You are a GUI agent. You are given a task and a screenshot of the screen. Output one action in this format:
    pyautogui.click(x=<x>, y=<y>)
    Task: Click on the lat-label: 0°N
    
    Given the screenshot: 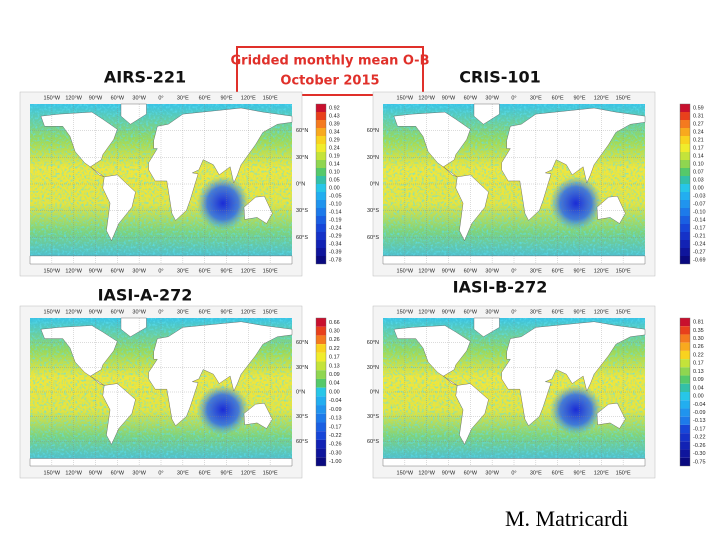 What is the action you would take?
    pyautogui.click(x=300, y=392)
    